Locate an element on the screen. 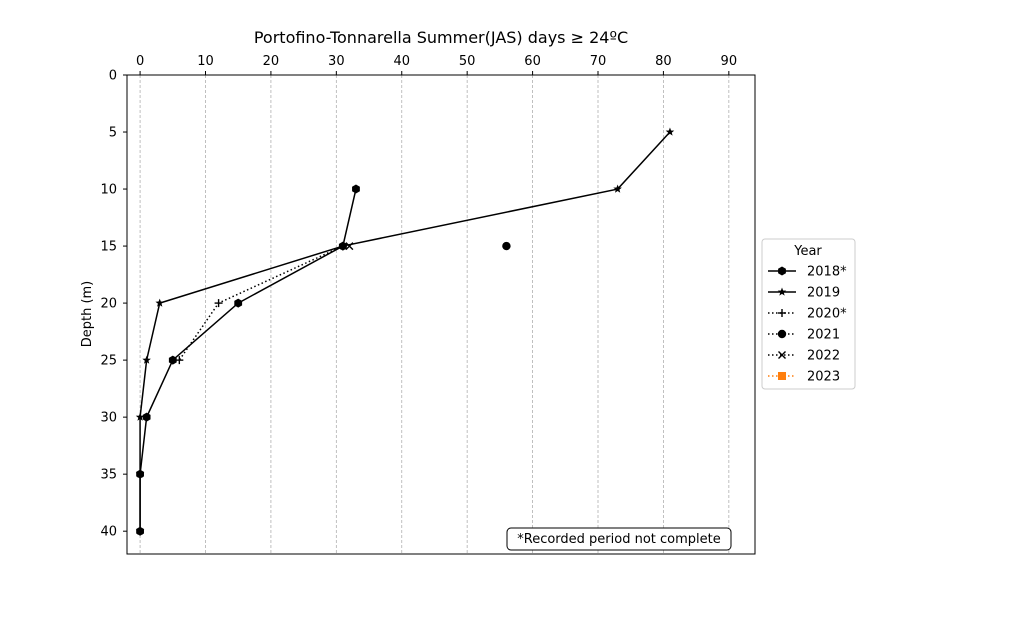 The image size is (1014, 622). x-tick-label: 20 is located at coordinates (271, 61).